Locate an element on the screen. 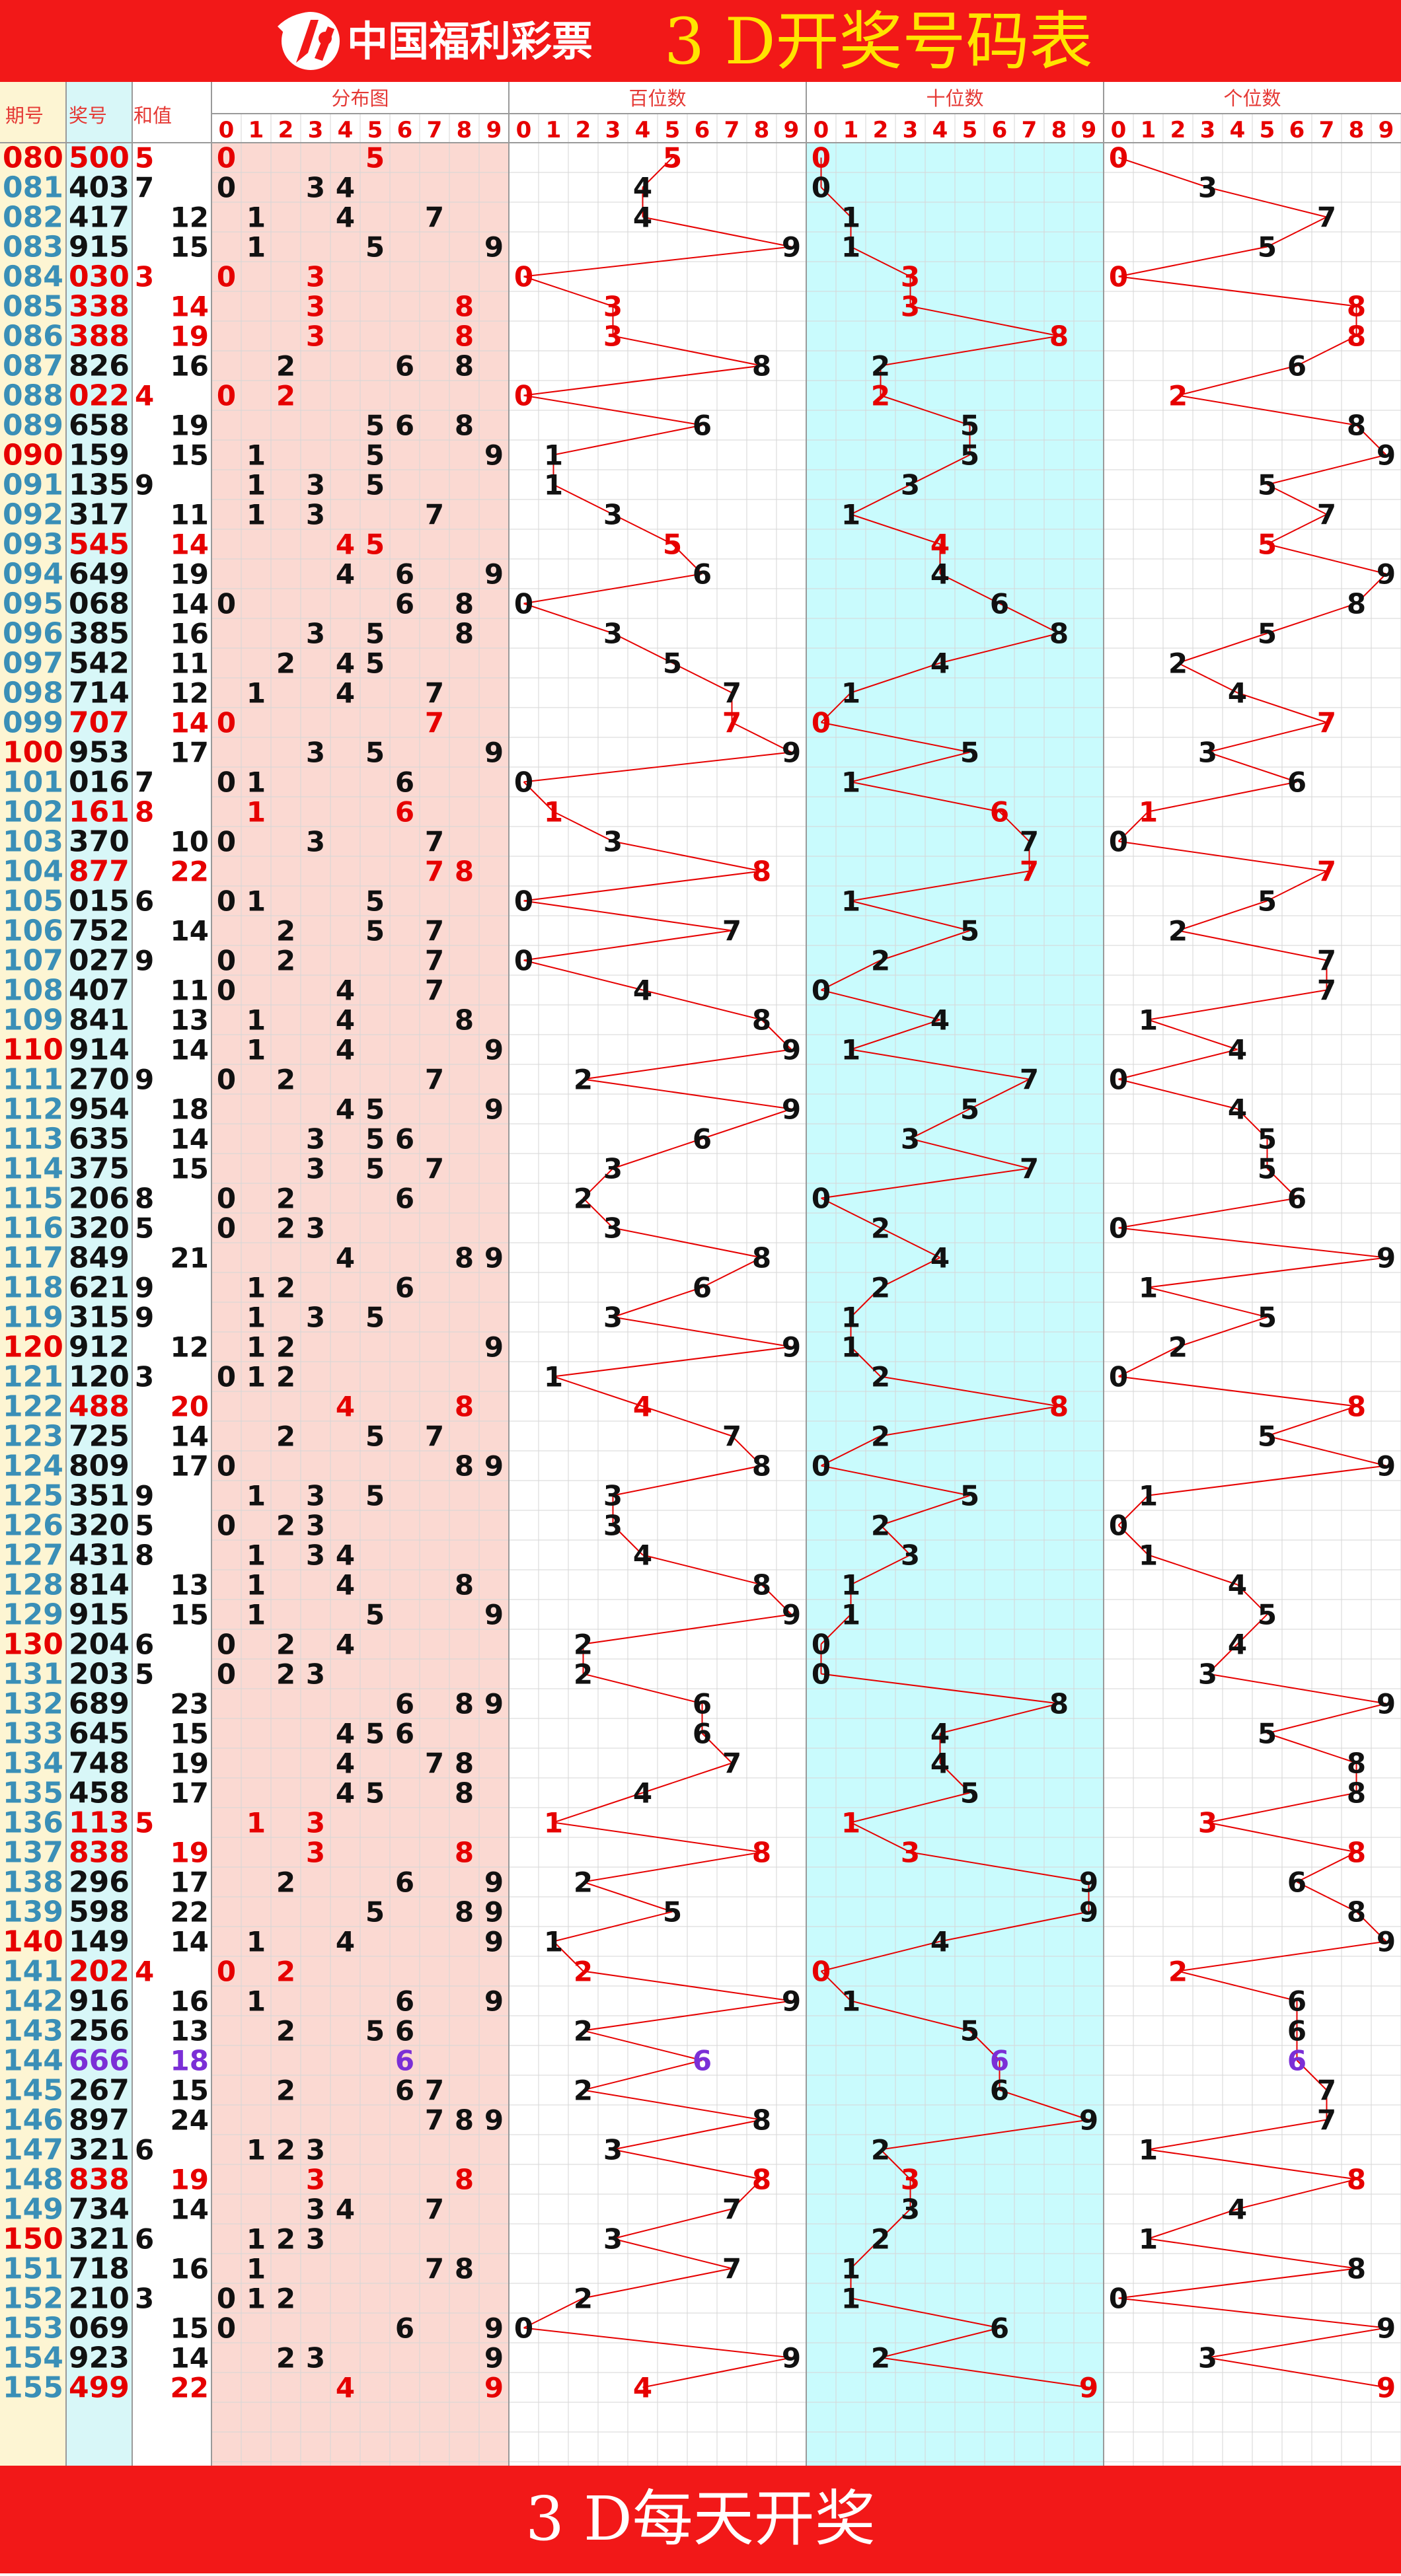 Image resolution: width=1401 pixels, height=2576 pixels. units-digit: 7 is located at coordinates (1326, 2091).